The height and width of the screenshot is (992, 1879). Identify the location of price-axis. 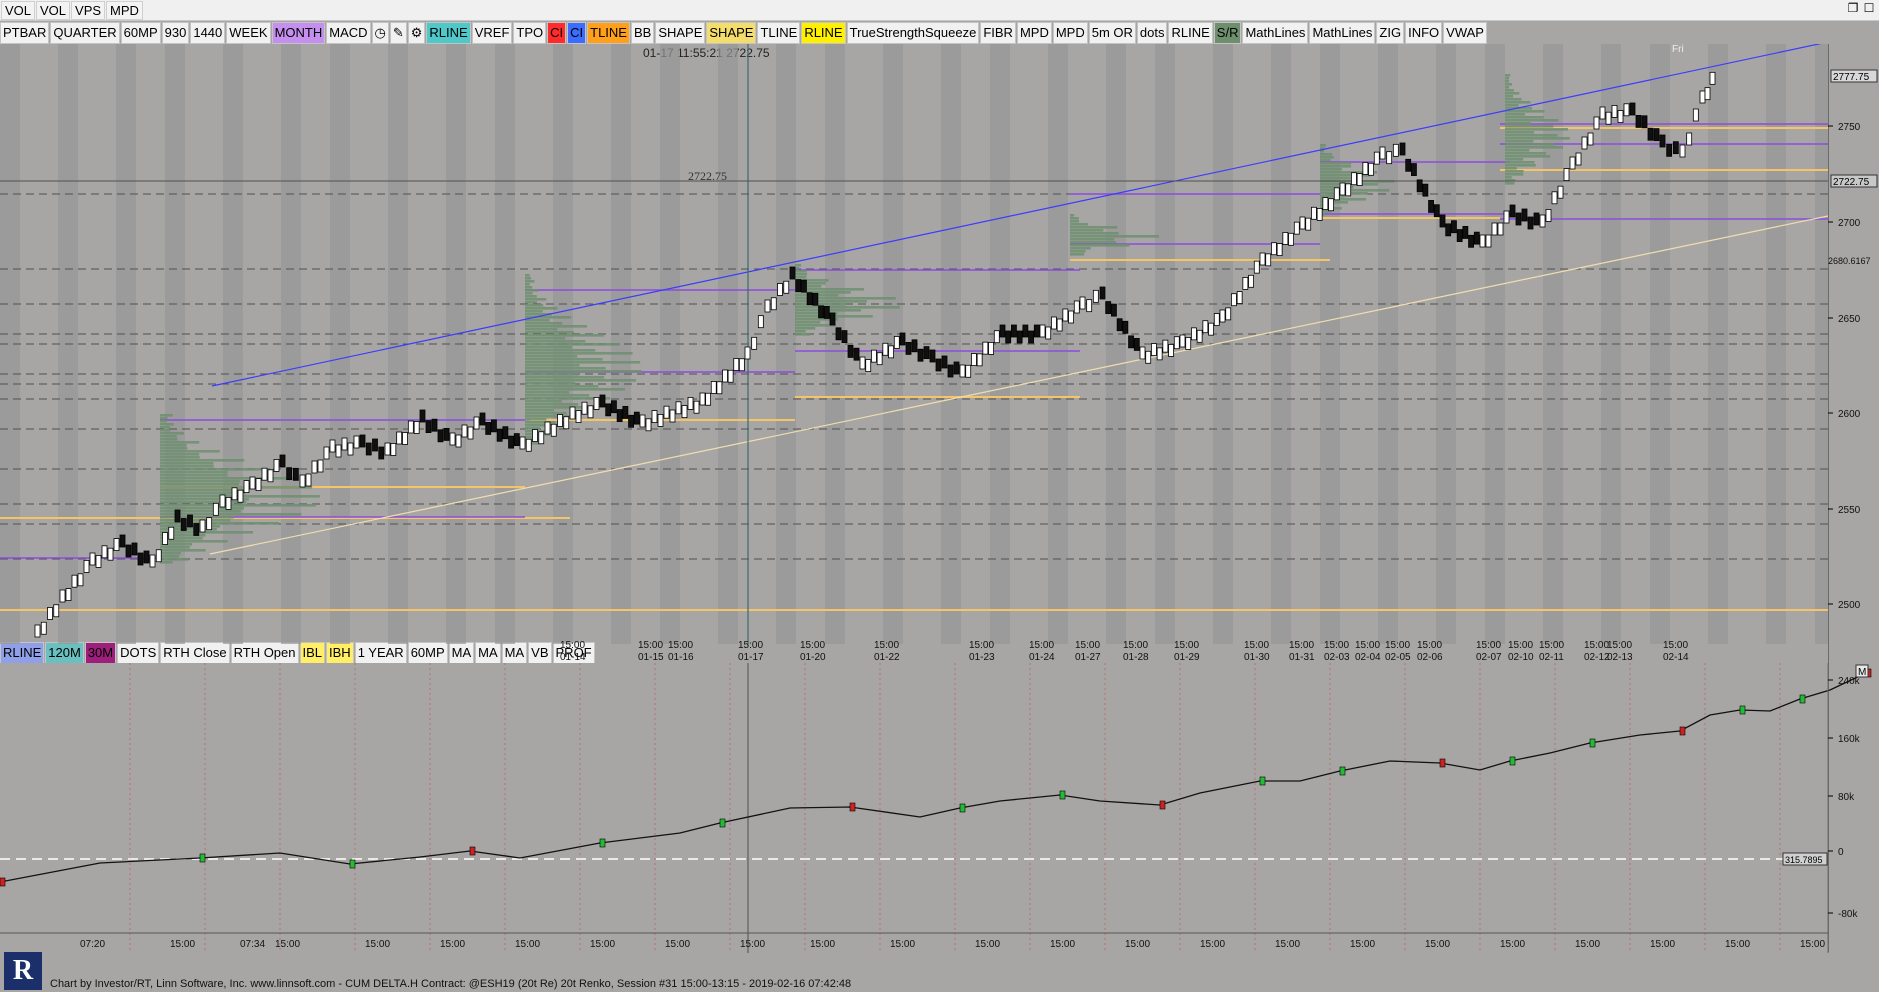
(1853, 498).